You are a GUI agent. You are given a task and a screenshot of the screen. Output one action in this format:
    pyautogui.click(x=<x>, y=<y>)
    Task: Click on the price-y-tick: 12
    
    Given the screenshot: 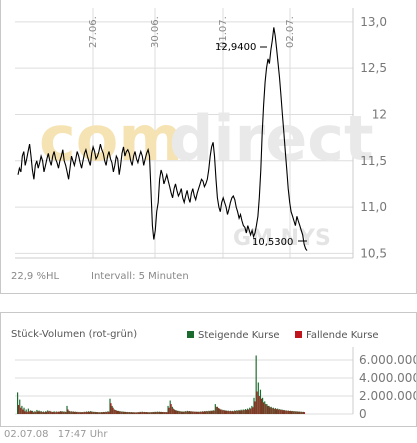 What is the action you would take?
    pyautogui.click(x=379, y=114)
    